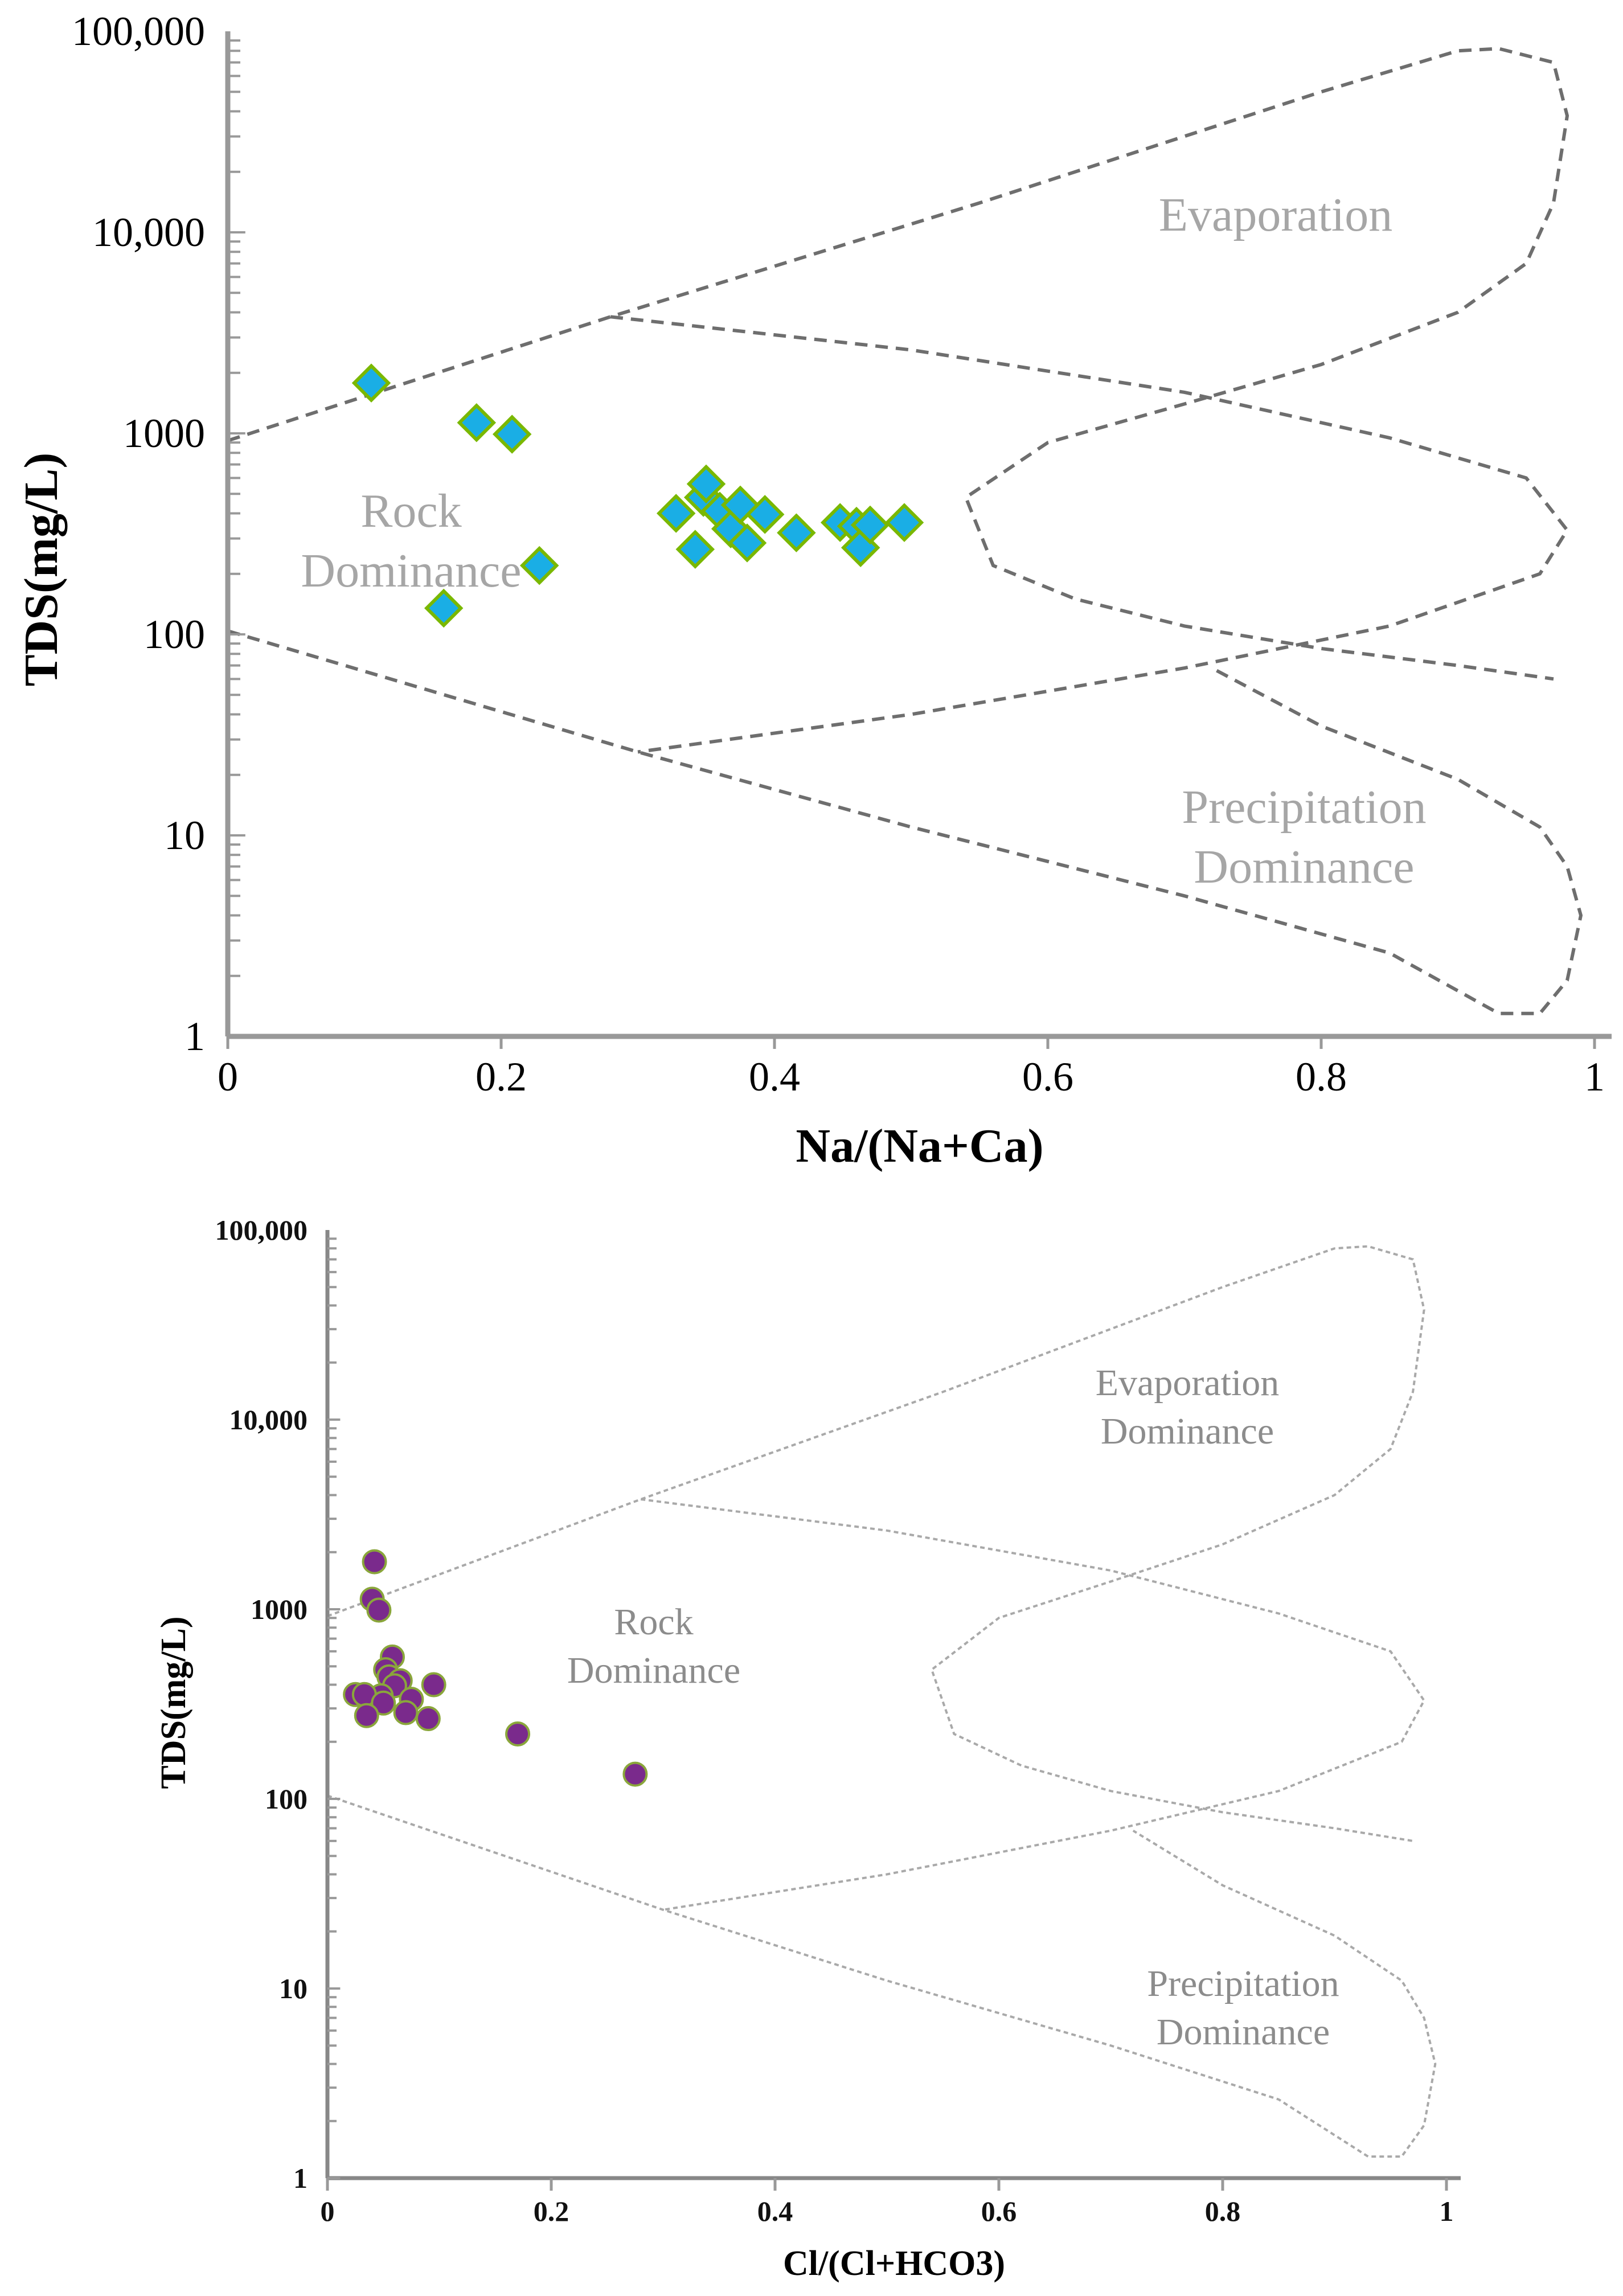 The image size is (1623, 2296). I want to click on region-label-evaporation: Dominance, so click(1188, 1431).